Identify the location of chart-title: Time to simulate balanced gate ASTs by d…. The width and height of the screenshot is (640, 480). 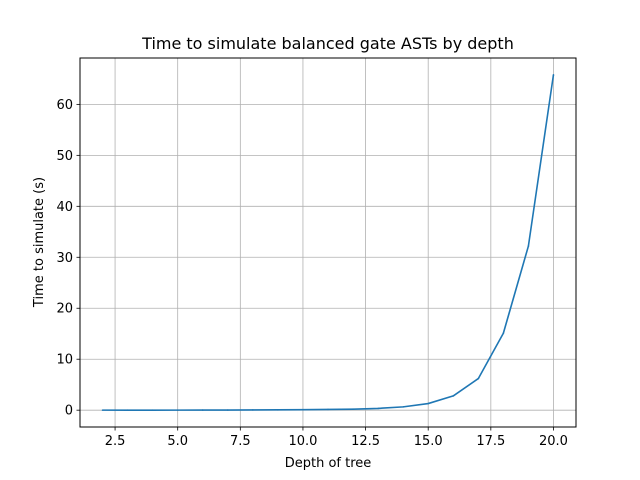
(327, 43).